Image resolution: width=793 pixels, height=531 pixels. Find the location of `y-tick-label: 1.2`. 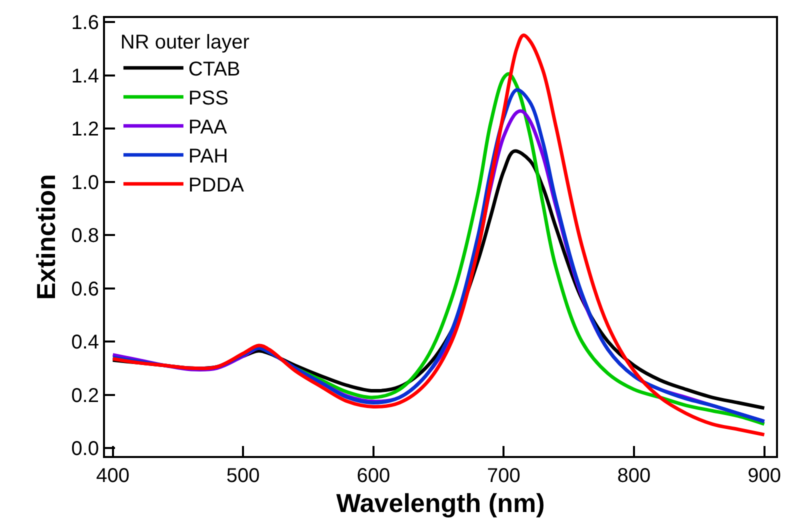

y-tick-label: 1.2 is located at coordinates (85, 129).